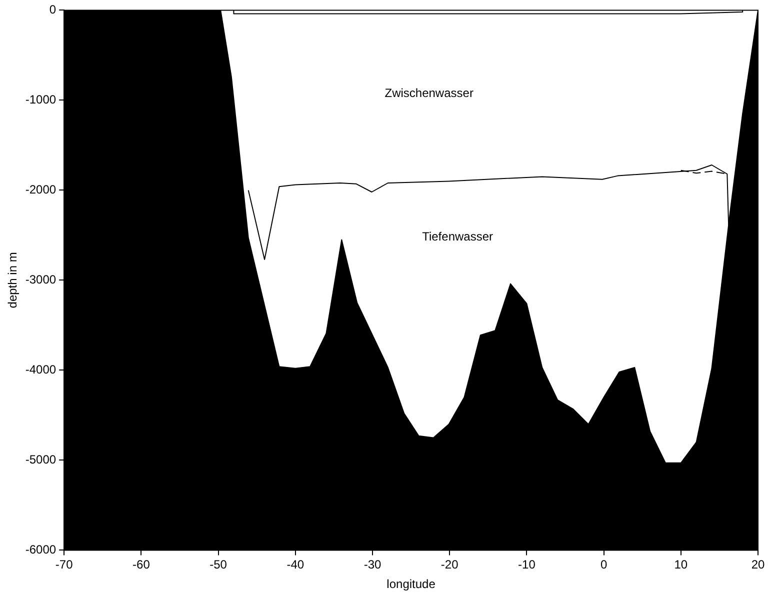 This screenshot has height=596, width=768. I want to click on x-tick-label: 0, so click(604, 565).